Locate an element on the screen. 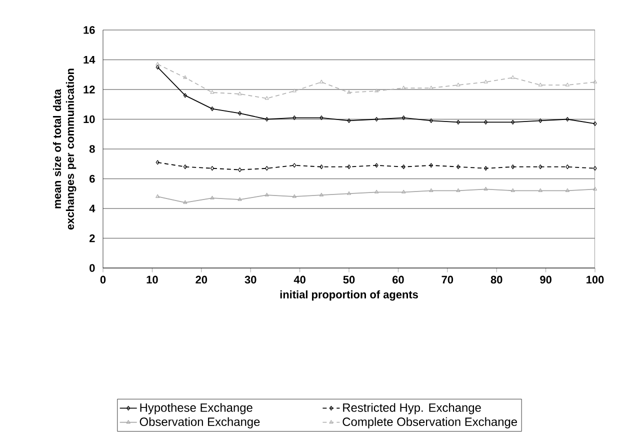 The height and width of the screenshot is (443, 622). x-tick-label: 90 is located at coordinates (546, 280).